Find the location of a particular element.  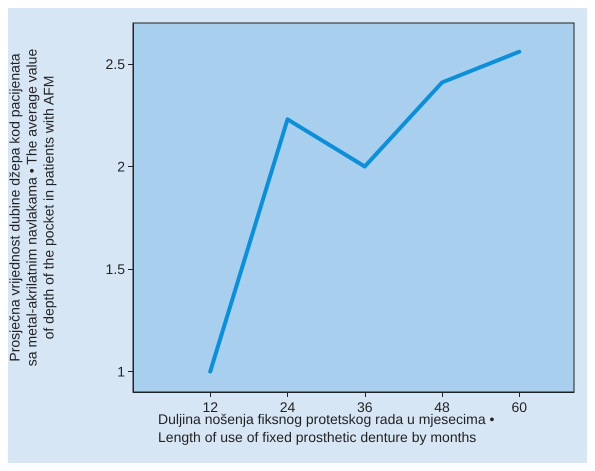

x-tick-label: 60 is located at coordinates (519, 407).